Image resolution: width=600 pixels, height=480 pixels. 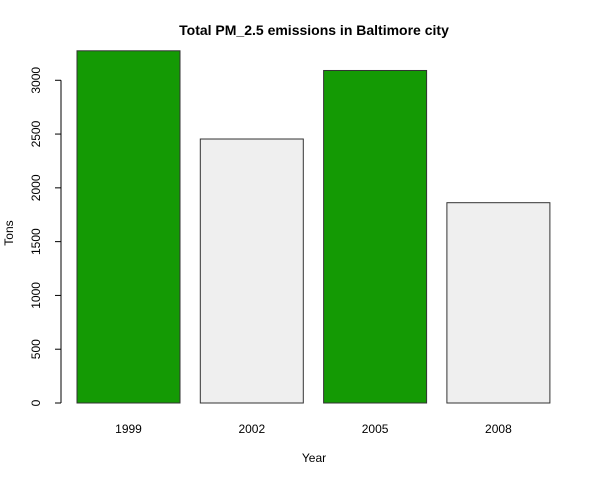 I want to click on bar-2005, so click(x=375, y=236).